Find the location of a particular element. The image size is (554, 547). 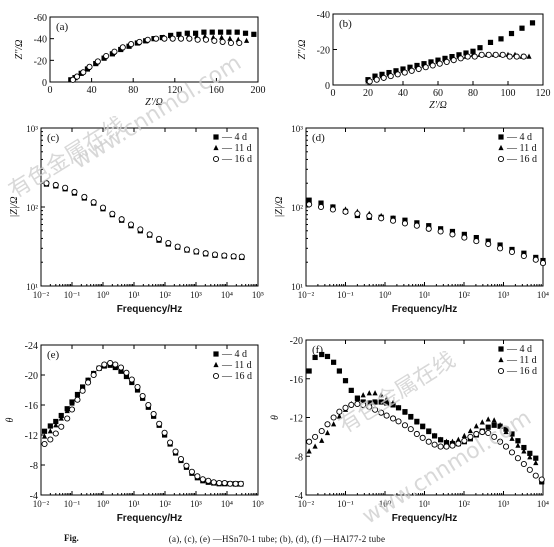

x-tick-label: 20 is located at coordinates (368, 93).